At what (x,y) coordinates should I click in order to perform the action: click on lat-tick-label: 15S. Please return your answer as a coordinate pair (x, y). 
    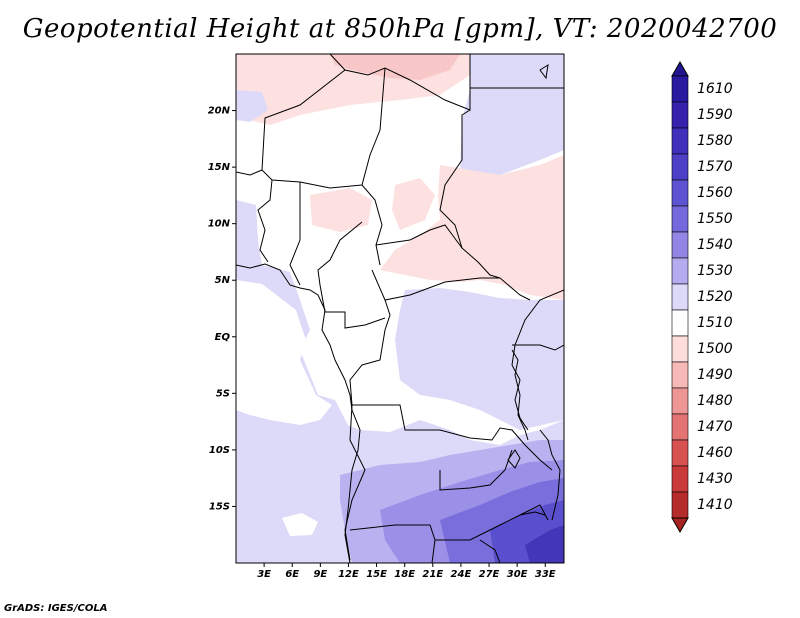
    Looking at the image, I should click on (219, 506).